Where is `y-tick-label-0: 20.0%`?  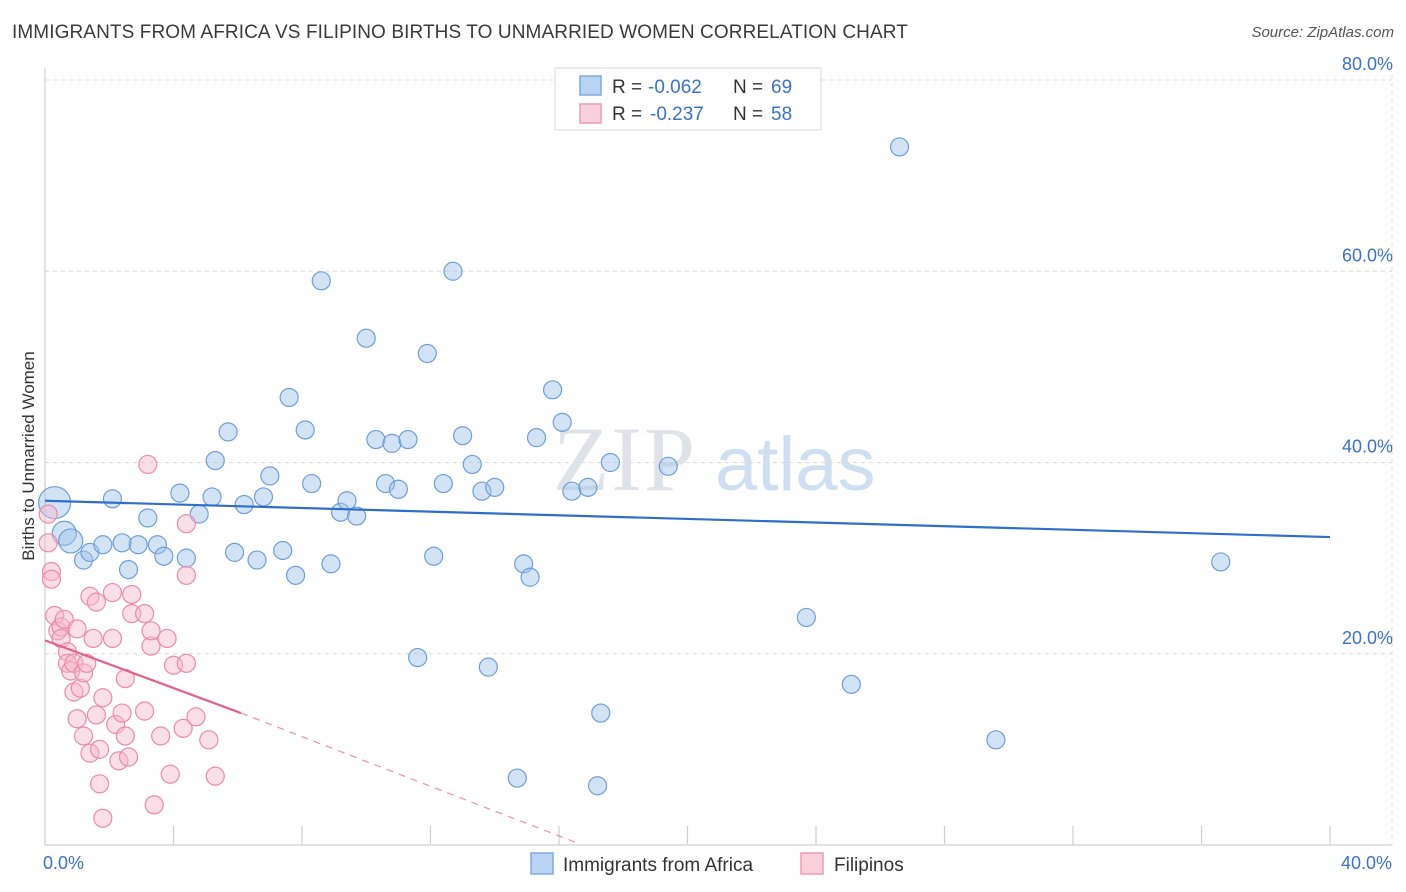 y-tick-label-0: 20.0% is located at coordinates (1367, 638).